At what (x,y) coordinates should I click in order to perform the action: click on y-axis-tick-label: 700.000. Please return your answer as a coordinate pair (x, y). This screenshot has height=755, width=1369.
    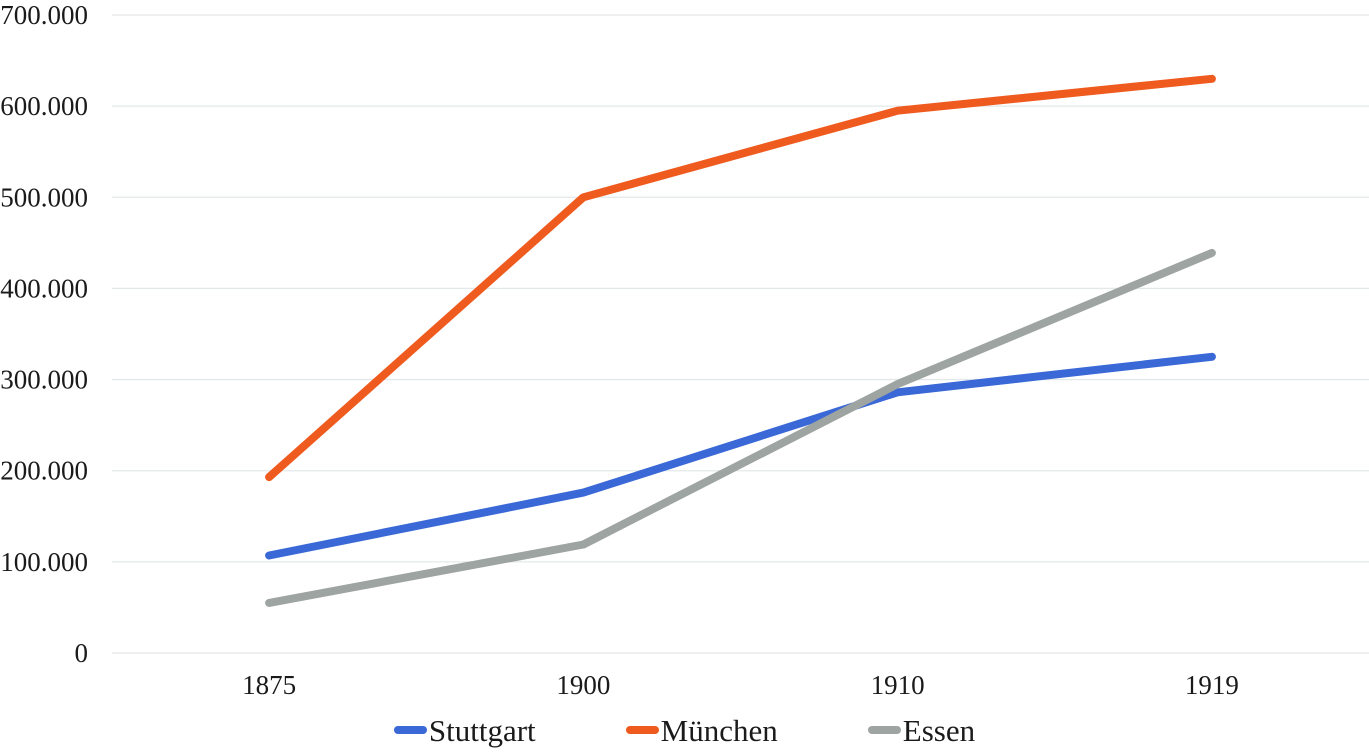
    Looking at the image, I should click on (44, 15).